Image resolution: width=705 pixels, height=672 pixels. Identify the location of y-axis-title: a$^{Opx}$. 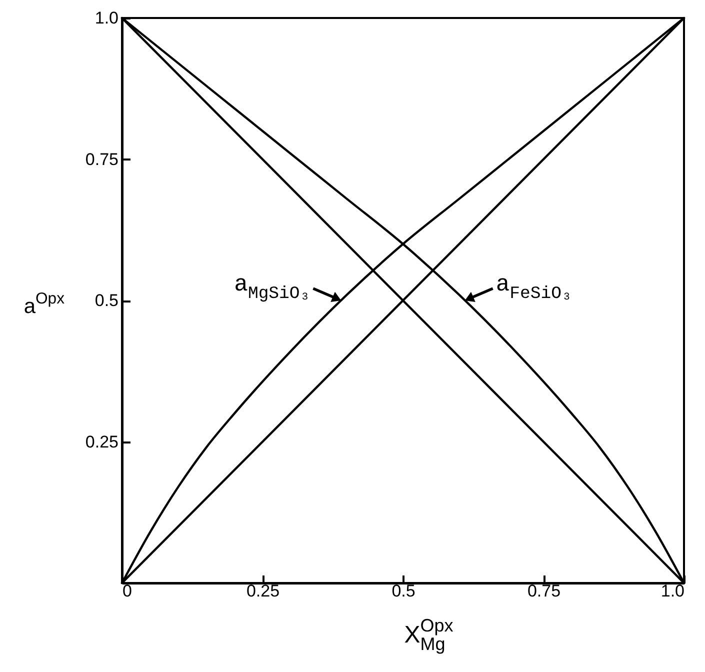
(44, 304).